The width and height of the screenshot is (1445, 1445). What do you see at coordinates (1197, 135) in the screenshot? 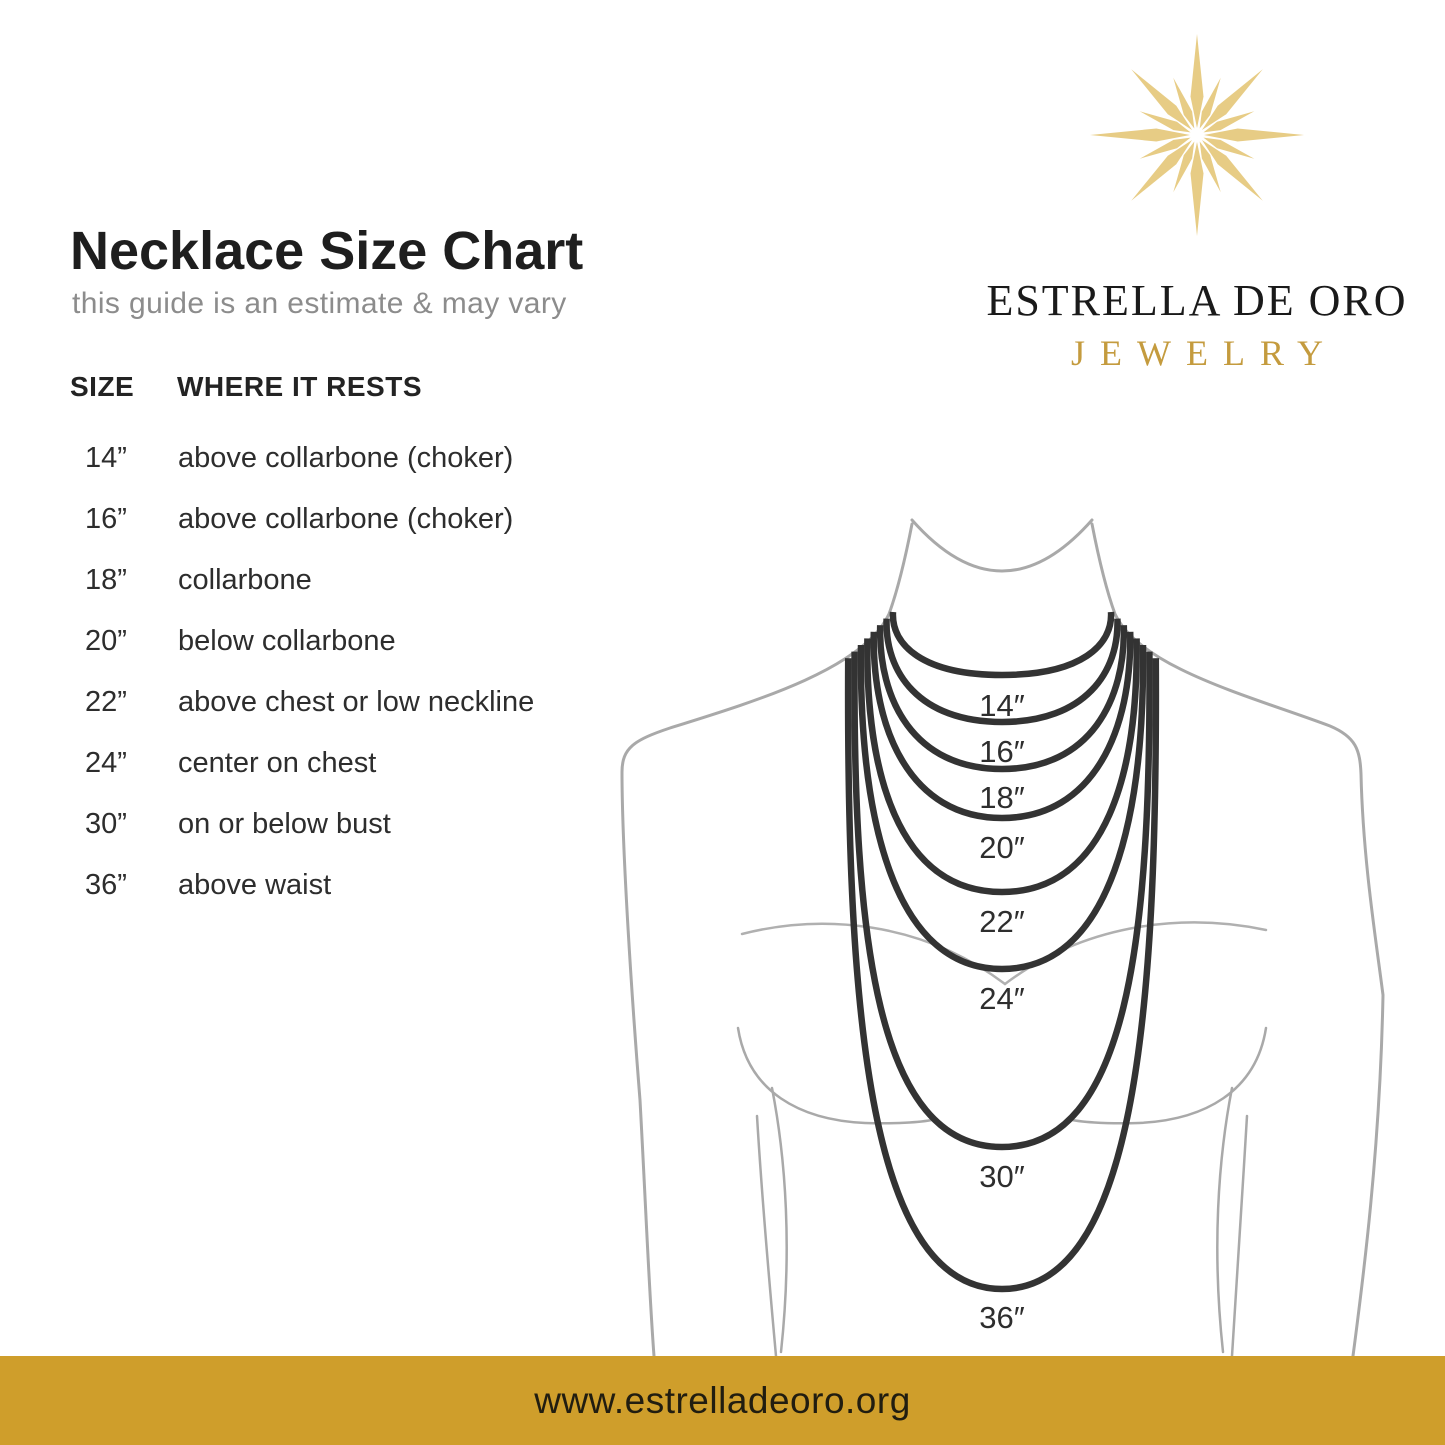
I see `gold-starburst-icon` at bounding box center [1197, 135].